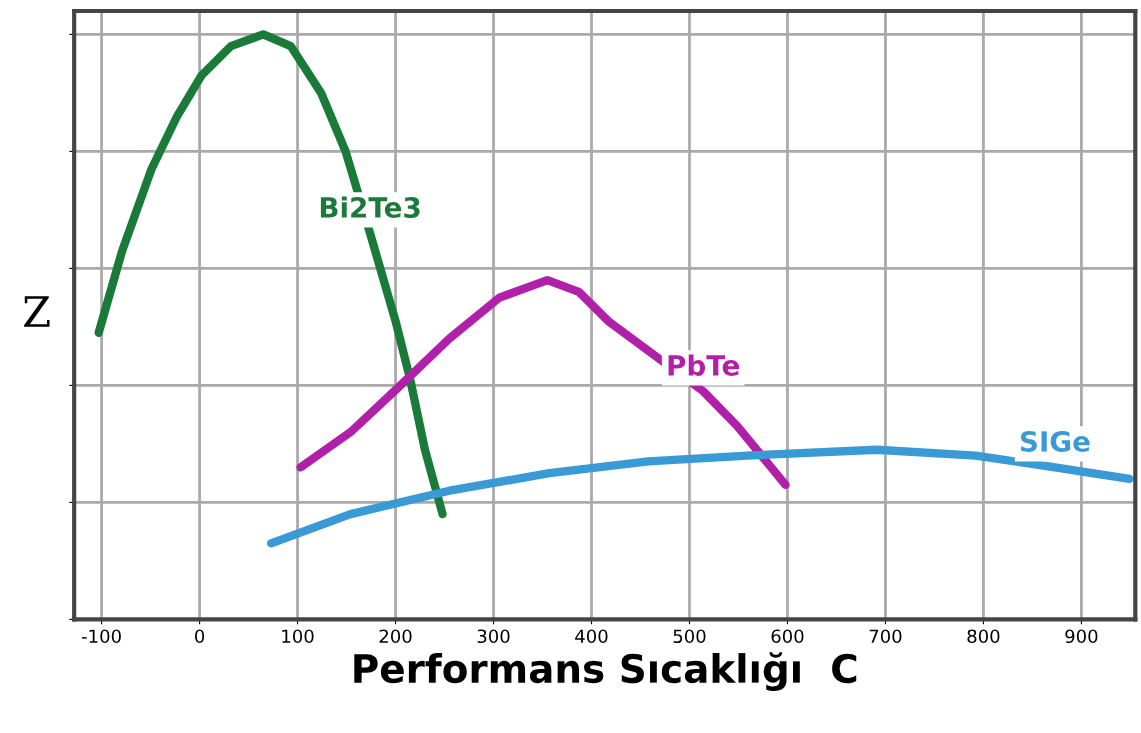  I want to click on x-tick-label: 800, so click(983, 636).